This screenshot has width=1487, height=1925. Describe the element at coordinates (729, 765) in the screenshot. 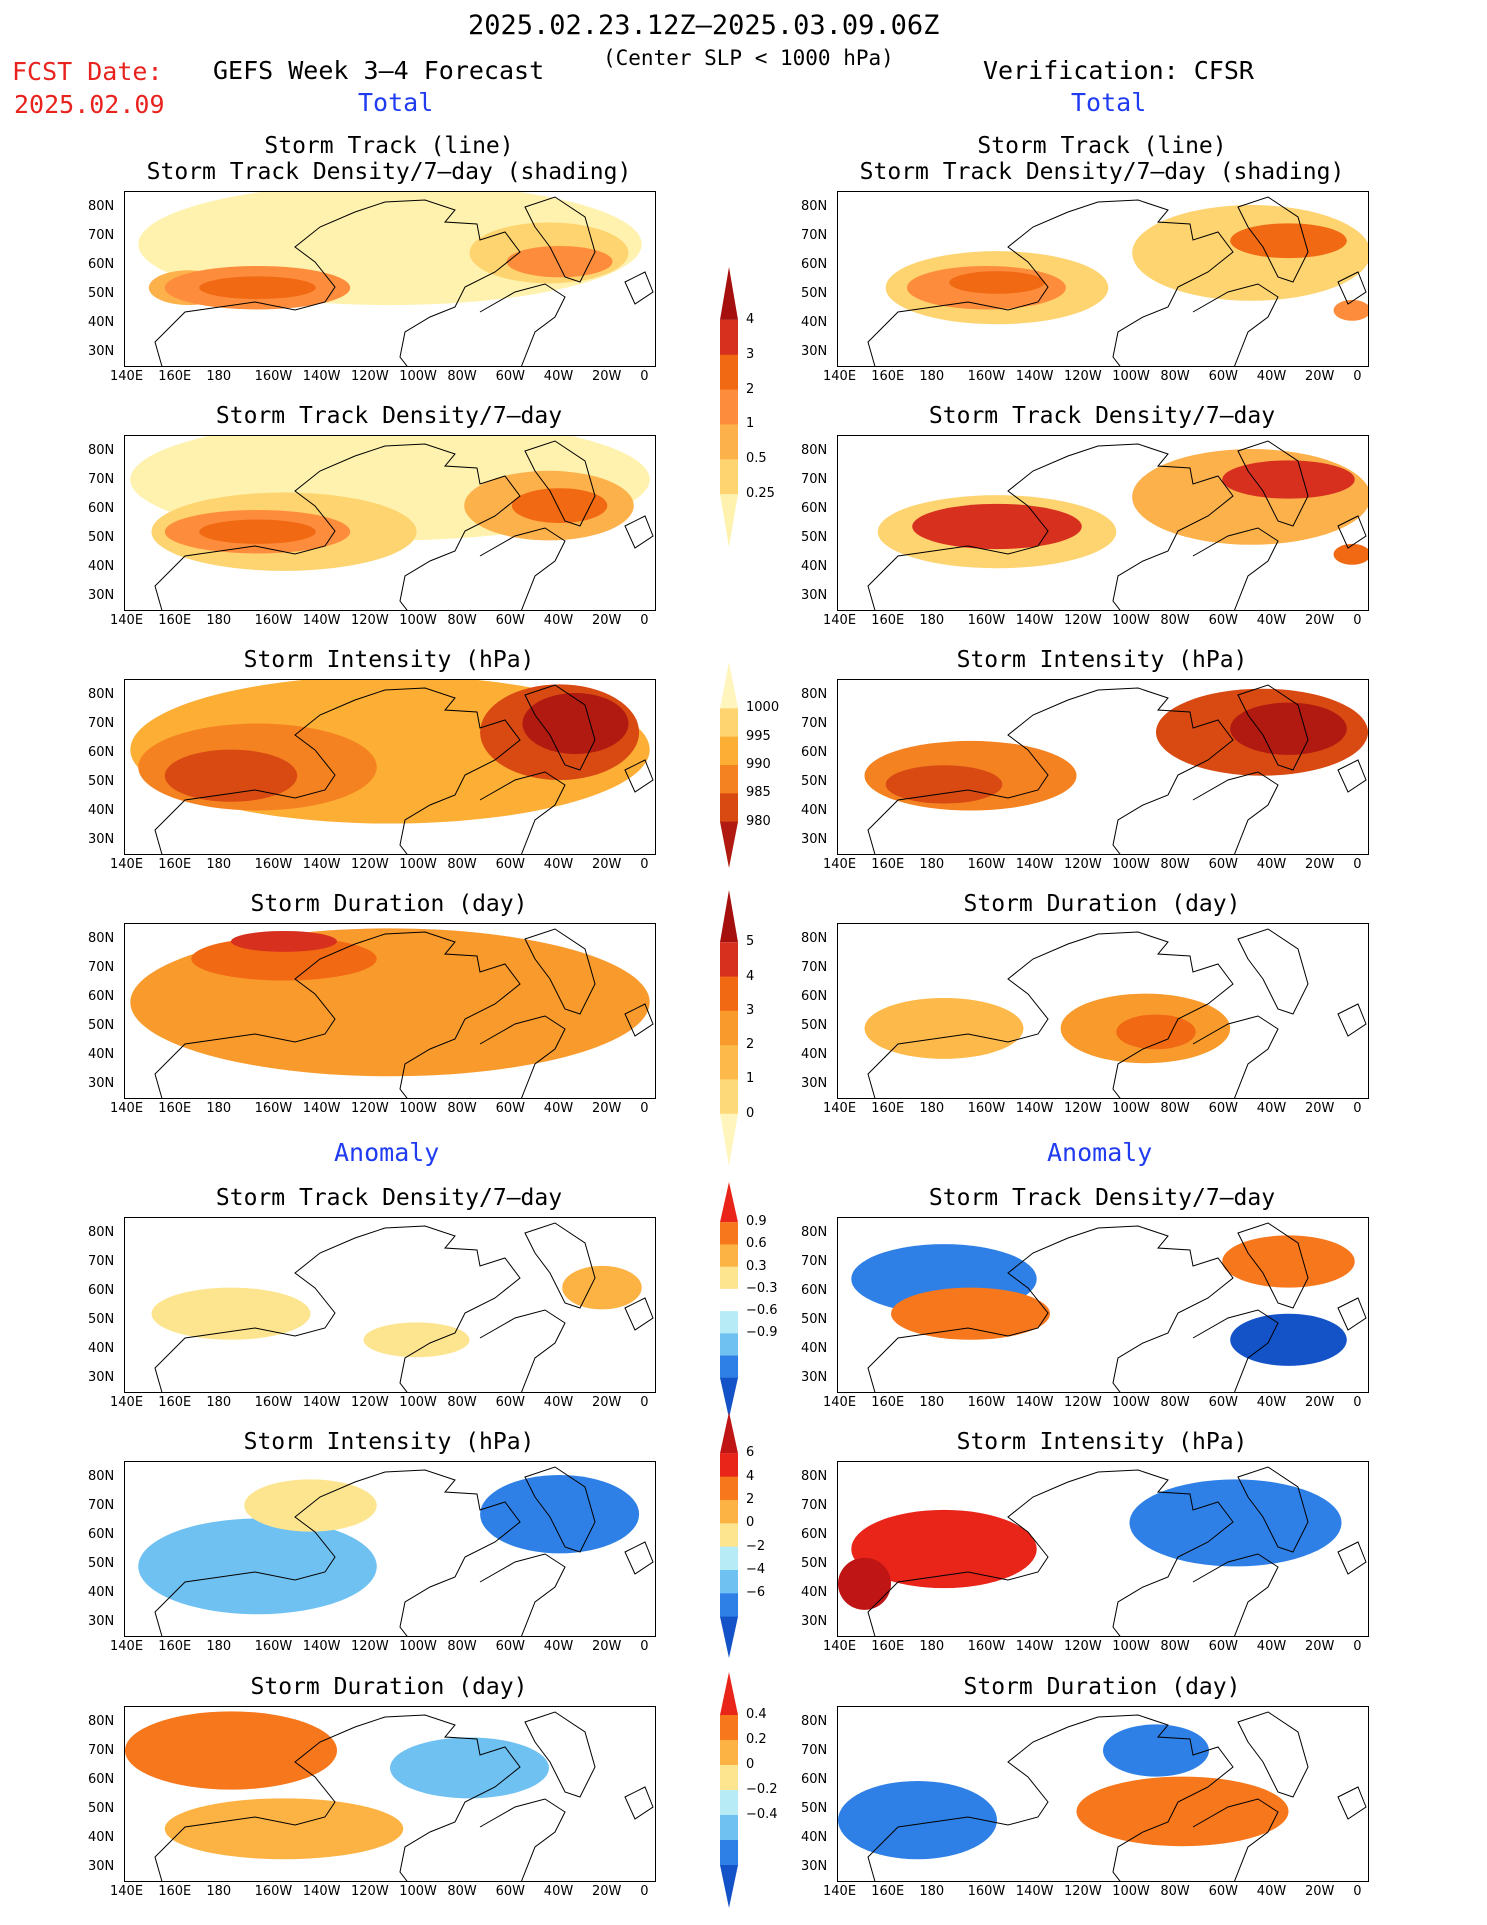

I see `colorbar` at that location.